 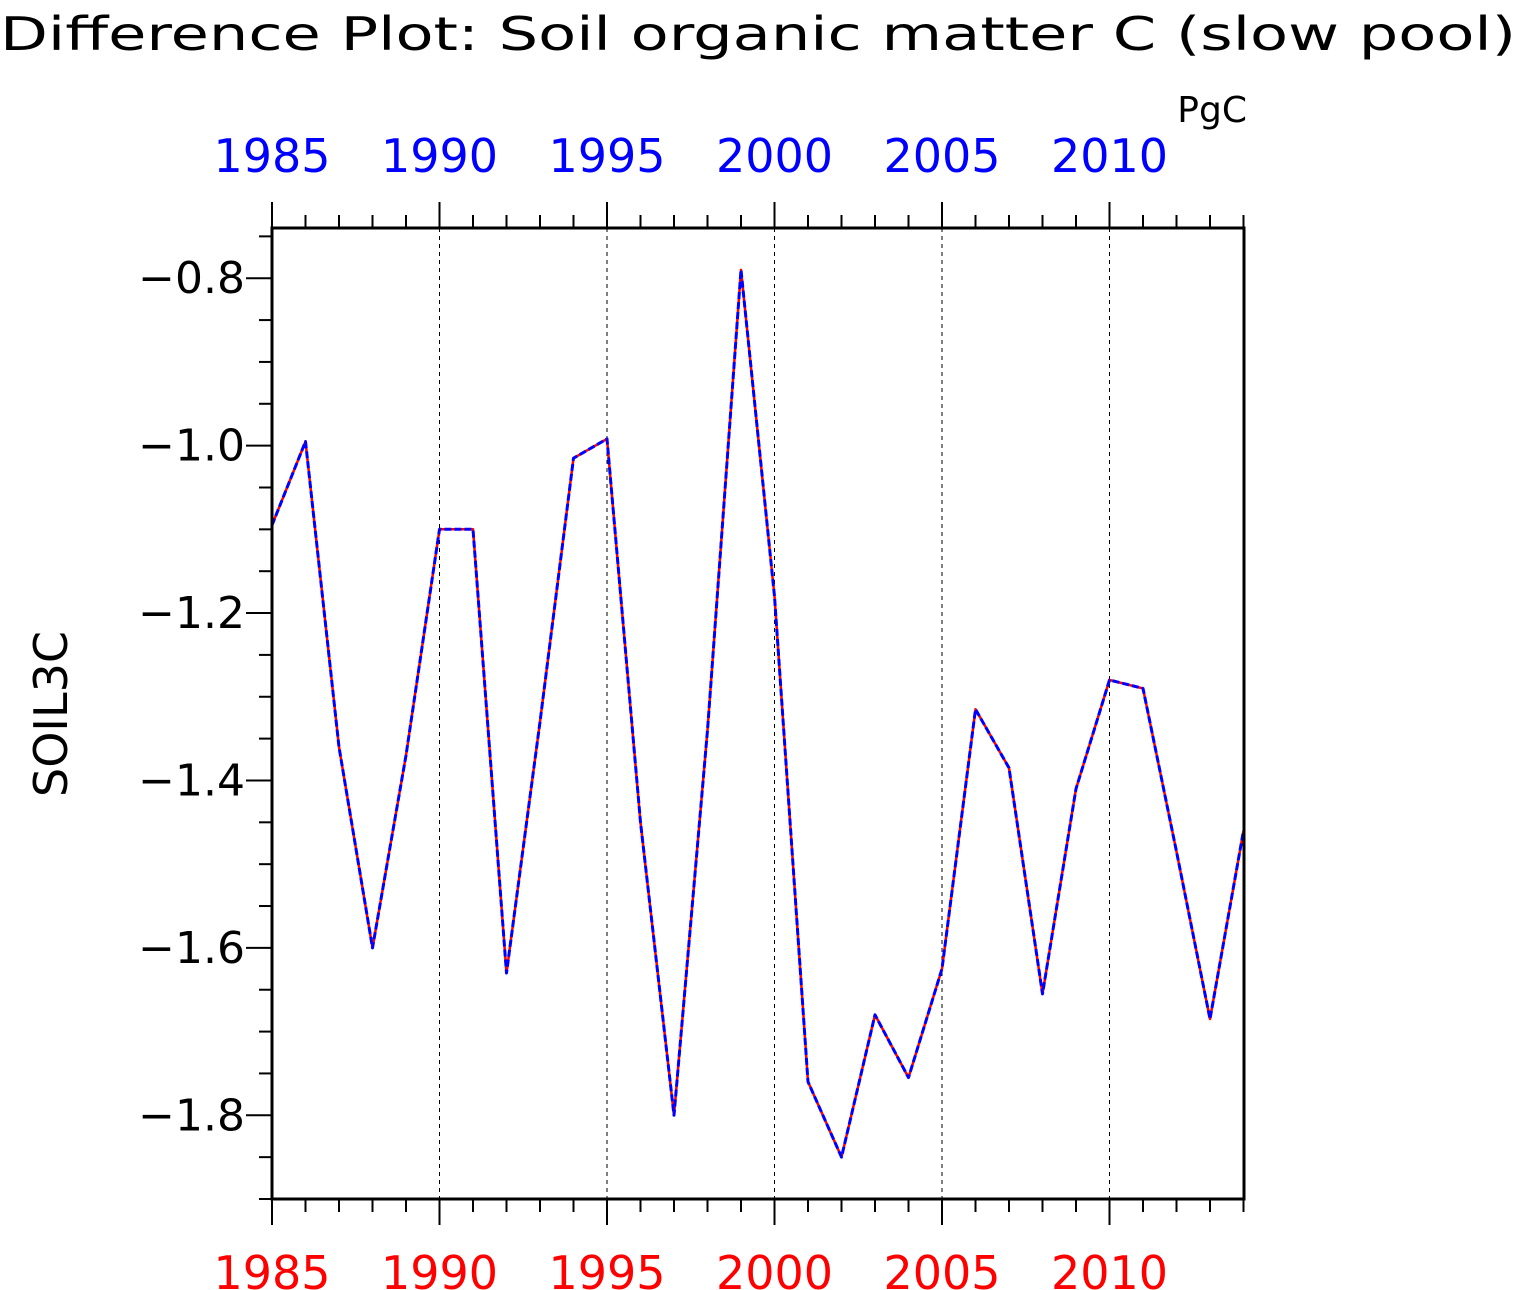 I want to click on y-tick-label: −1.2, so click(x=191, y=613).